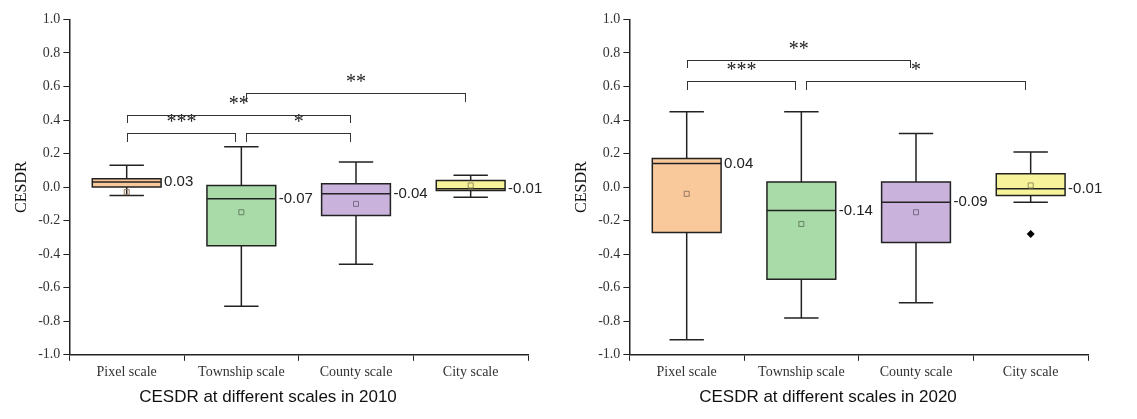  I want to click on annotation: -0.04, so click(410, 192).